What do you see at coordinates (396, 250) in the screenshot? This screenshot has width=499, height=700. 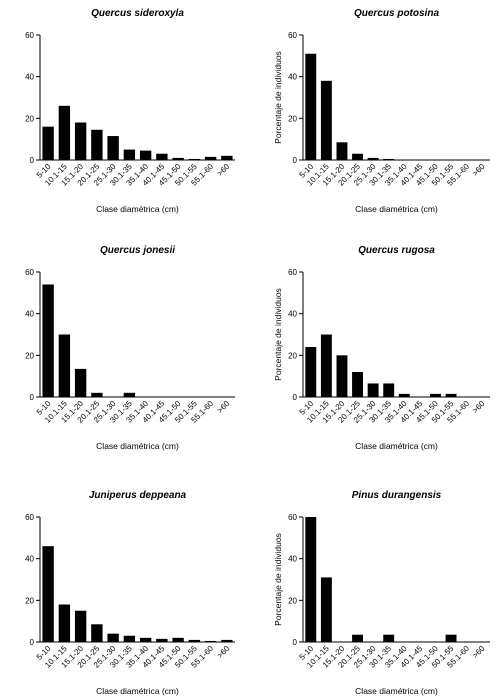 I see `chart-title: Quercus rugosa` at bounding box center [396, 250].